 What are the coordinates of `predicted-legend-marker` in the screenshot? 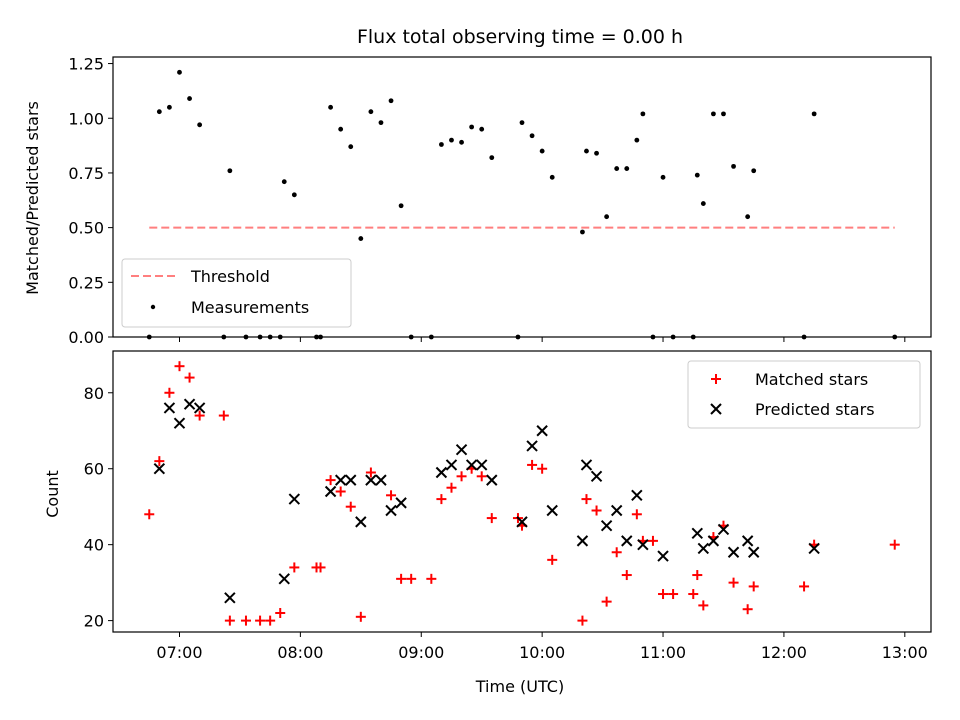 It's located at (716, 409).